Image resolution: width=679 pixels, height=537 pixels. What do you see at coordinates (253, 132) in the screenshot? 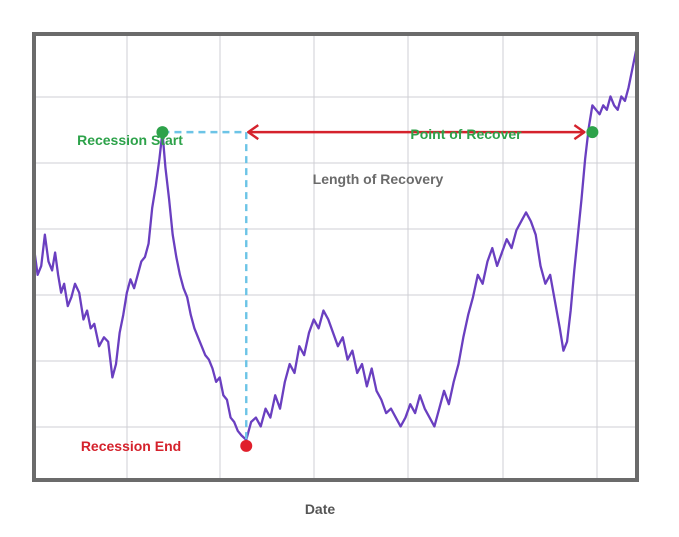
I see `recovery-arrow-left-head` at bounding box center [253, 132].